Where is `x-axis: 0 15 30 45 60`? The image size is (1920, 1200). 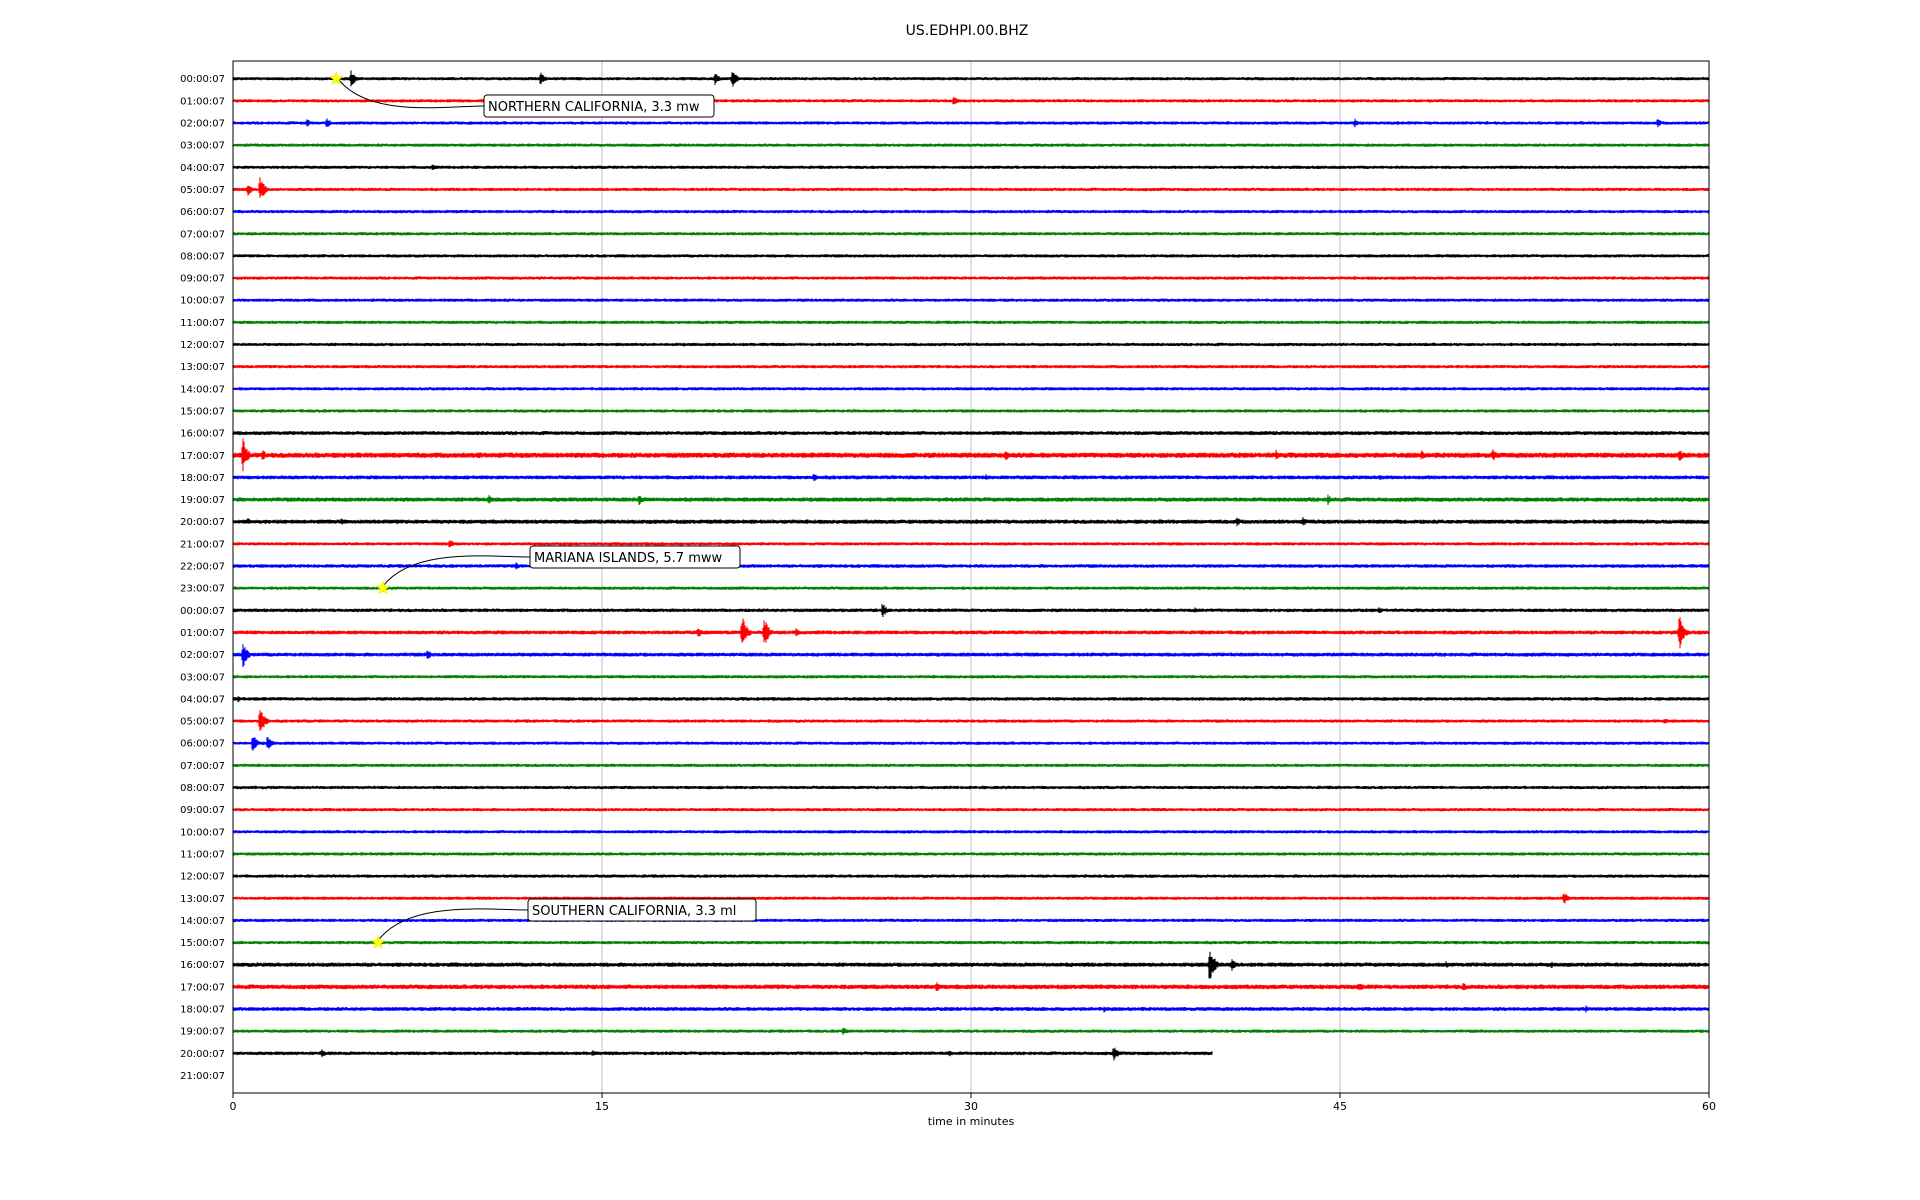 x-axis: 0 15 30 45 60 is located at coordinates (973, 1103).